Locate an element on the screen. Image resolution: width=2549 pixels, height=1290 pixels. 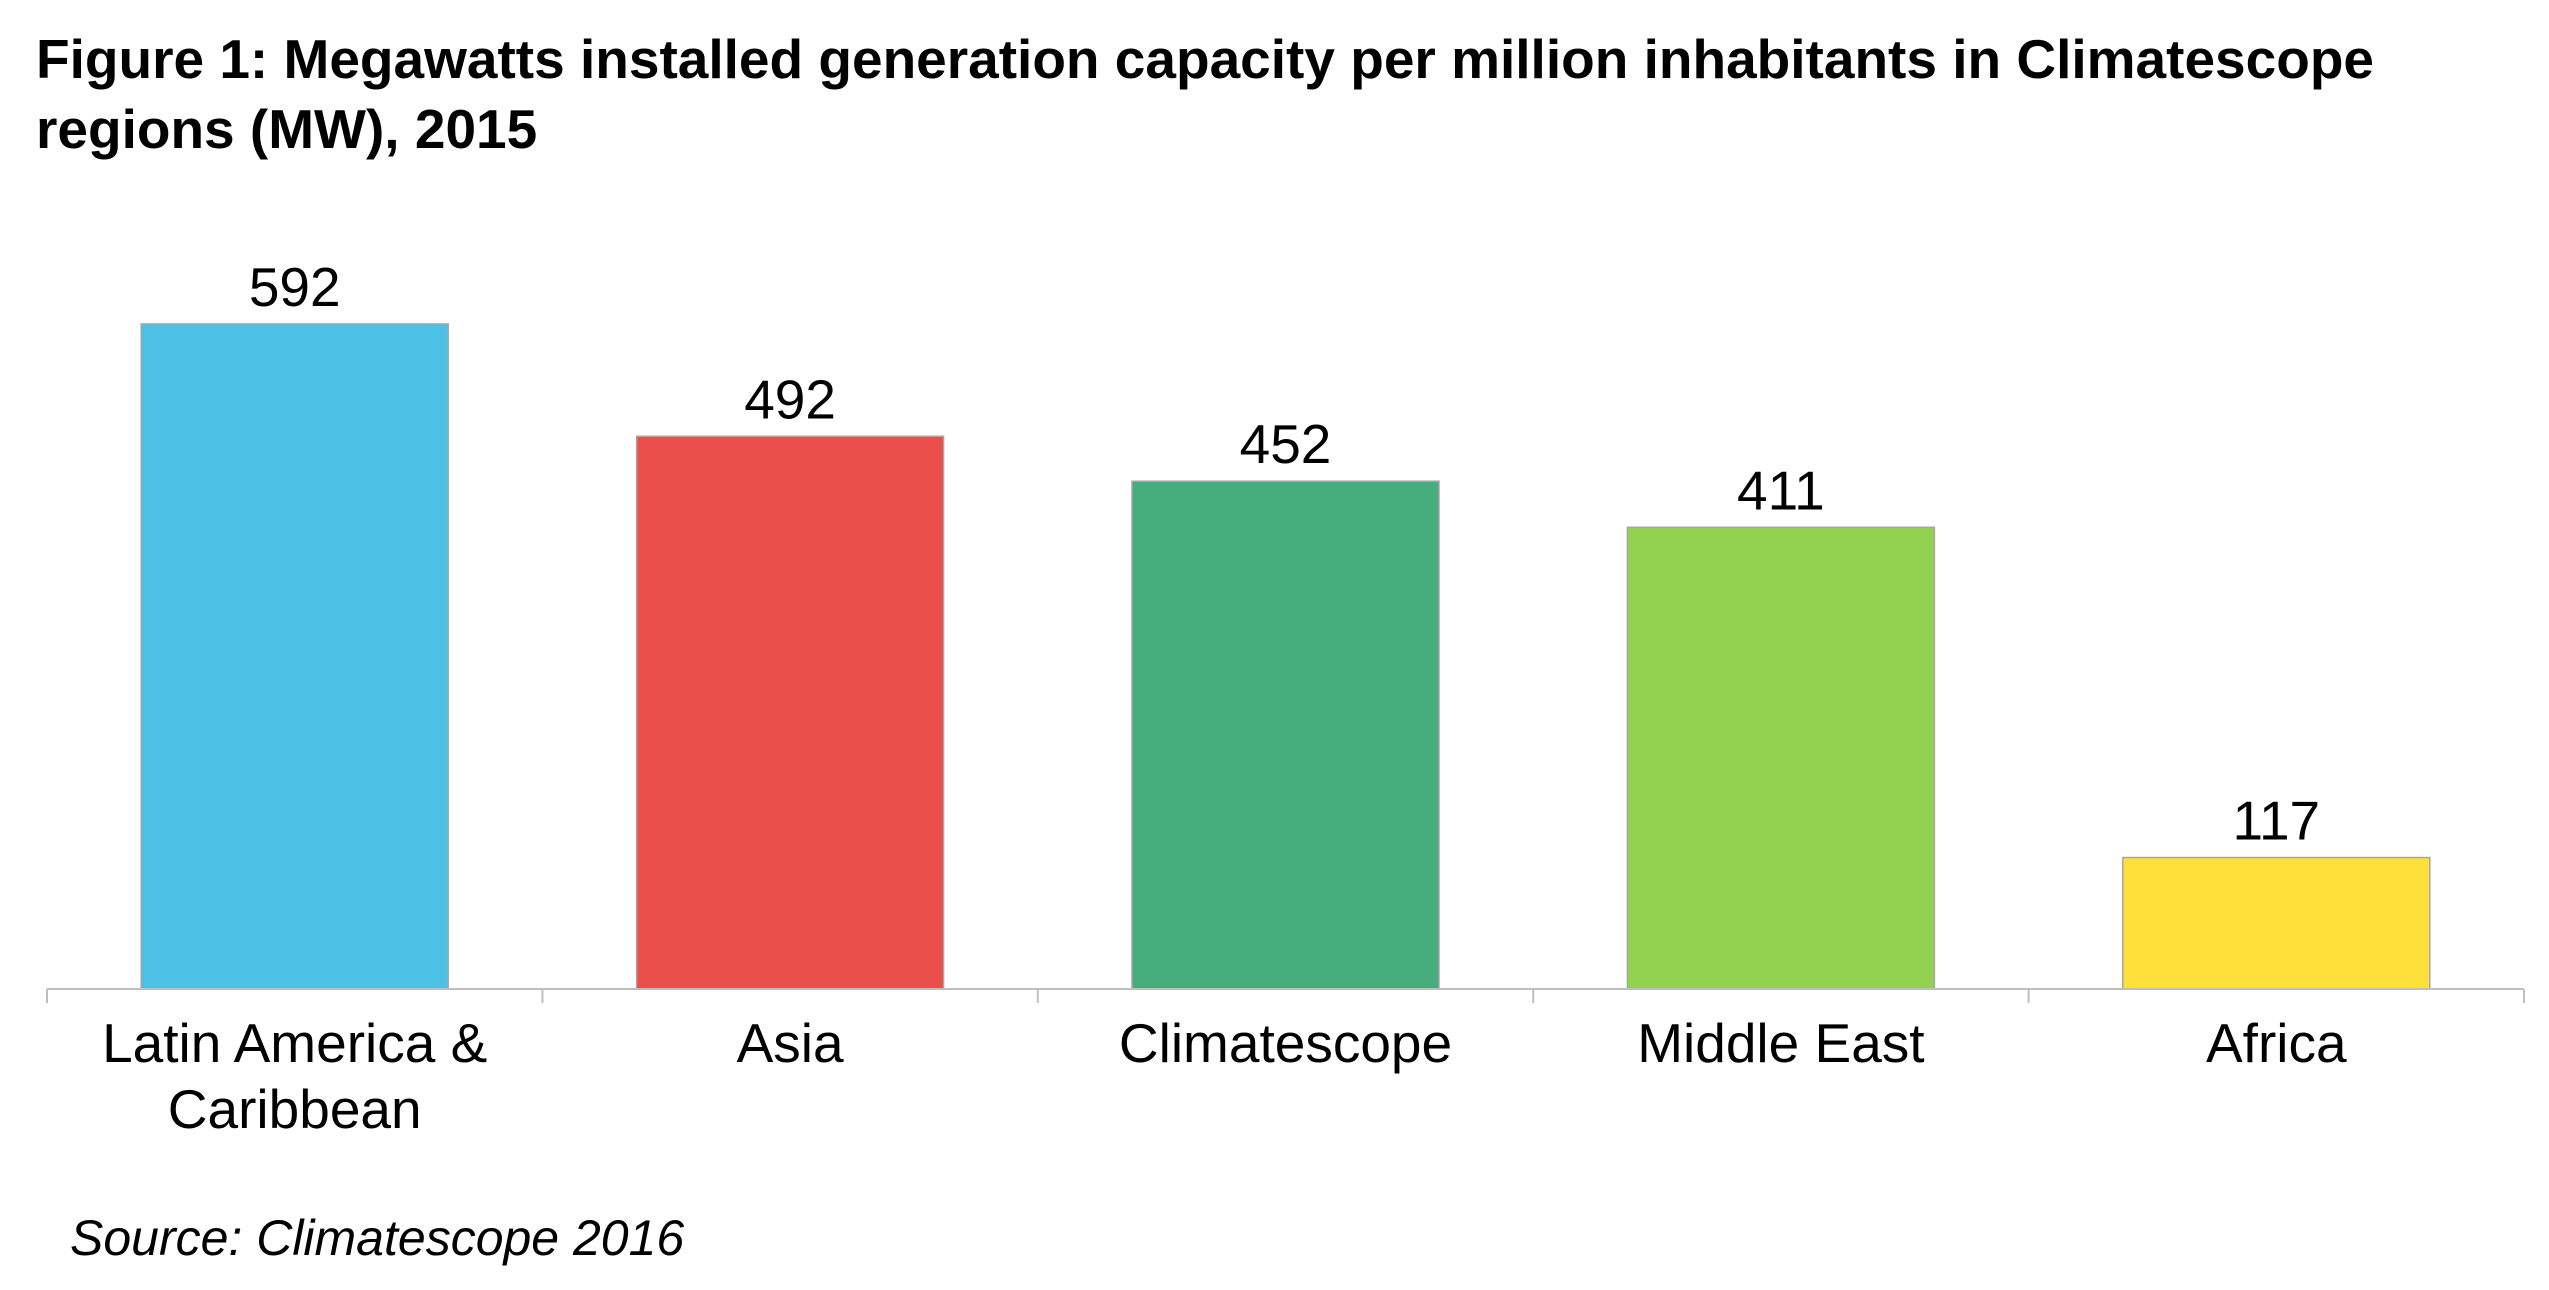
x-axis is located at coordinates (1285, 995).